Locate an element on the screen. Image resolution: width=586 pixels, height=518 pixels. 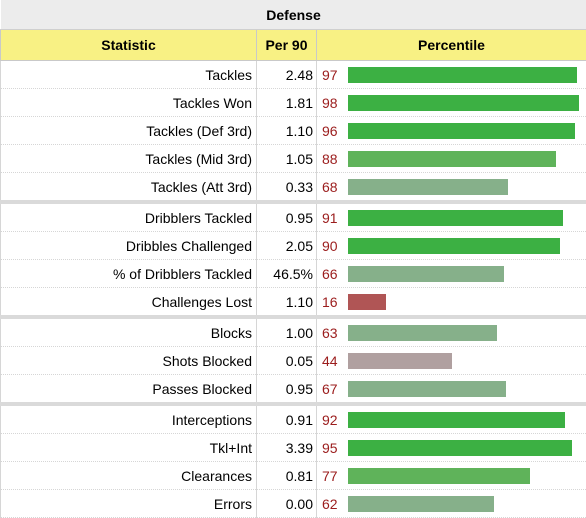
percentile-cell: 63 is located at coordinates (451, 332).